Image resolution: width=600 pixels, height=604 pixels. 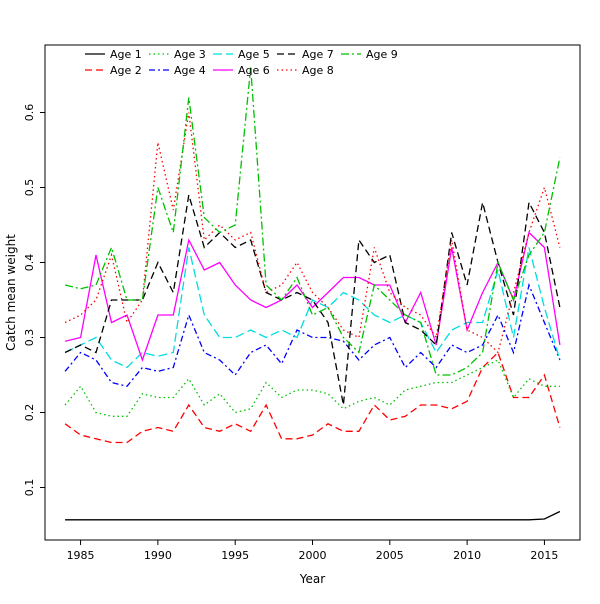 I want to click on legend-label-age-8: Age 8, so click(x=318, y=70).